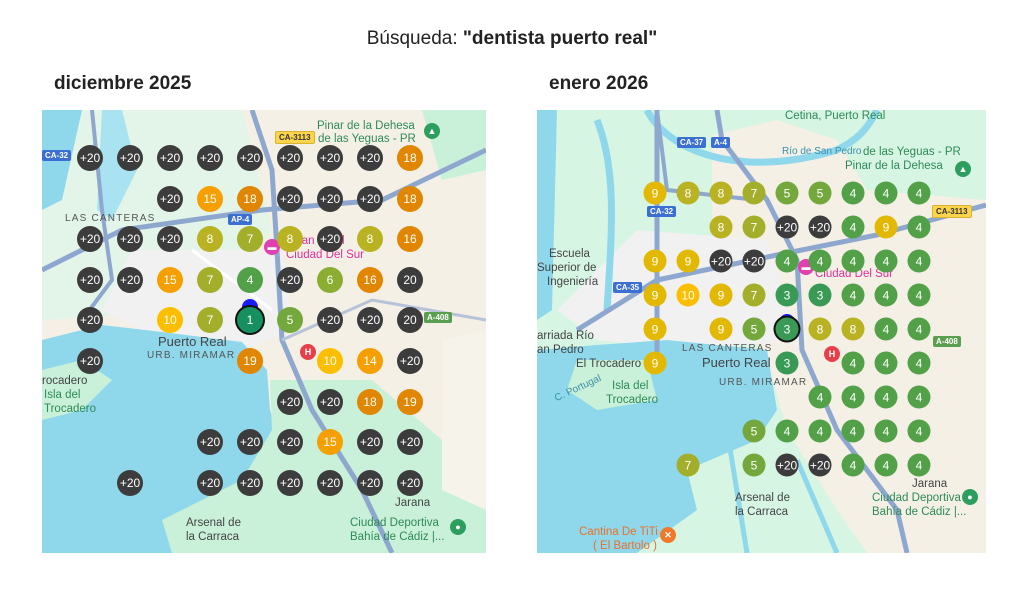  I want to click on rank-marker: 10, so click(170, 320).